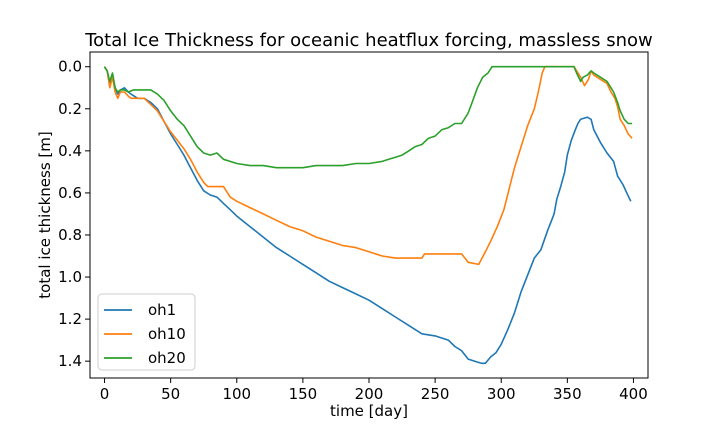 This screenshot has height=432, width=720. What do you see at coordinates (435, 394) in the screenshot?
I see `x-tick-label: 250` at bounding box center [435, 394].